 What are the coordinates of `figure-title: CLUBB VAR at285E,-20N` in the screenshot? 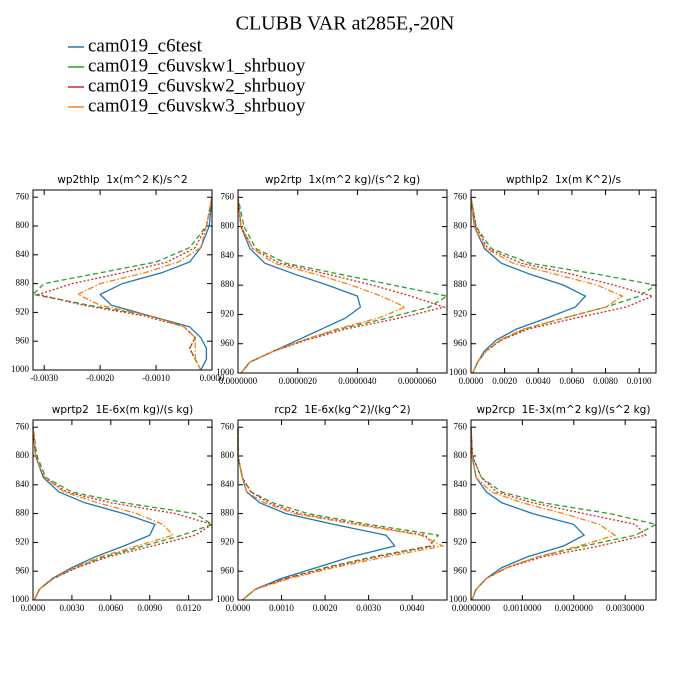 It's located at (345, 24).